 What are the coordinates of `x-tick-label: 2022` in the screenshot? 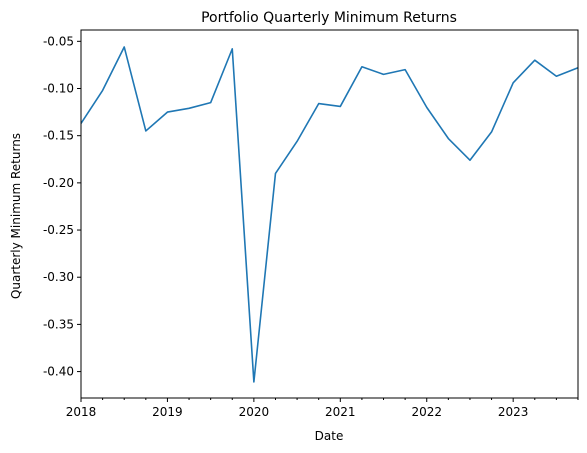 It's located at (426, 412).